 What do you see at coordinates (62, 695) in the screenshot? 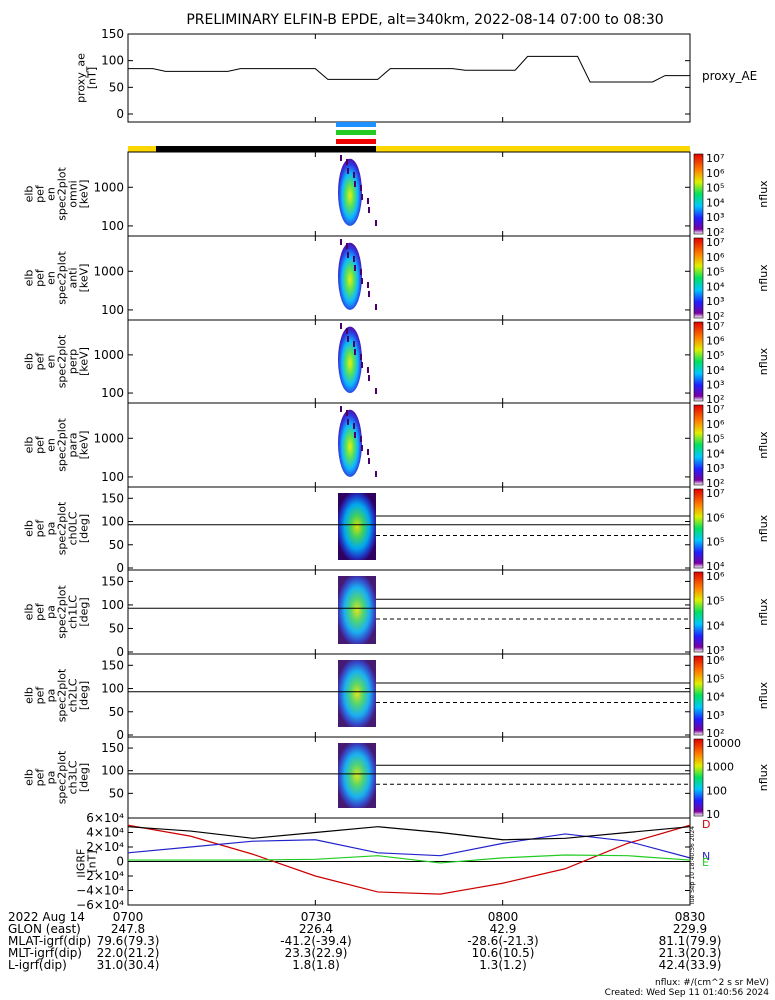
I see `panel-pa_ch2LC-ylabel-line: spec2plot` at bounding box center [62, 695].